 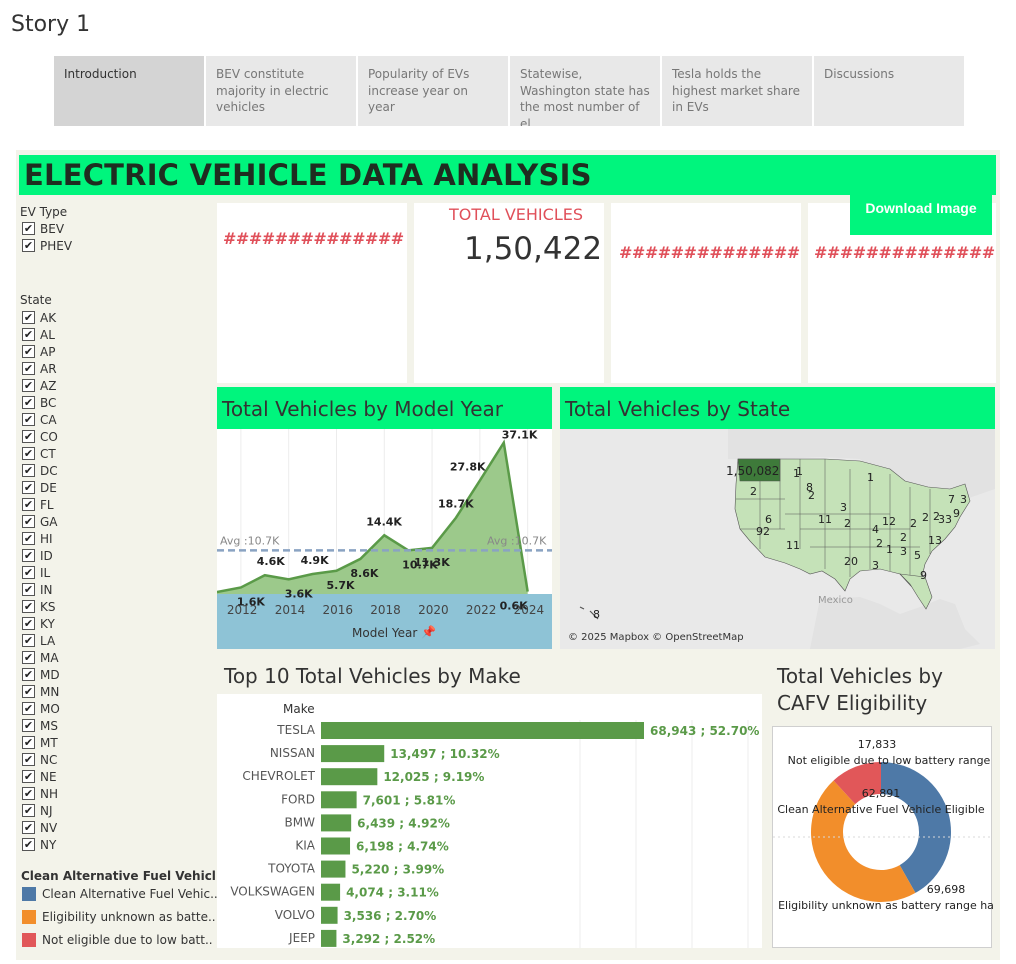 What do you see at coordinates (39, 827) in the screenshot?
I see `state-option-nv: ✔ NV` at bounding box center [39, 827].